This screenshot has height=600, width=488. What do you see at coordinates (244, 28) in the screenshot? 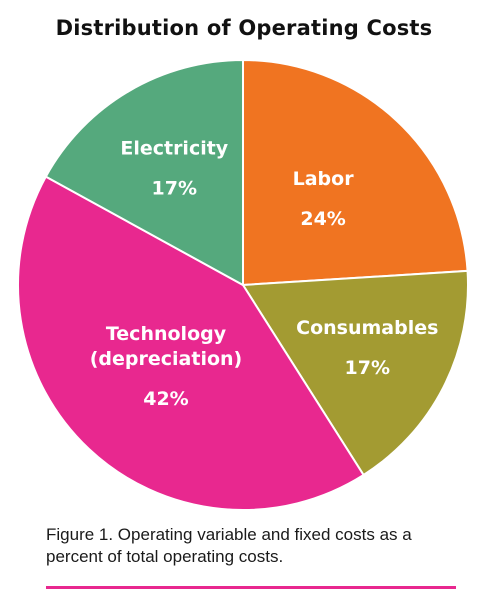
I see `chart-title: Distribution of Operating Costs` at bounding box center [244, 28].